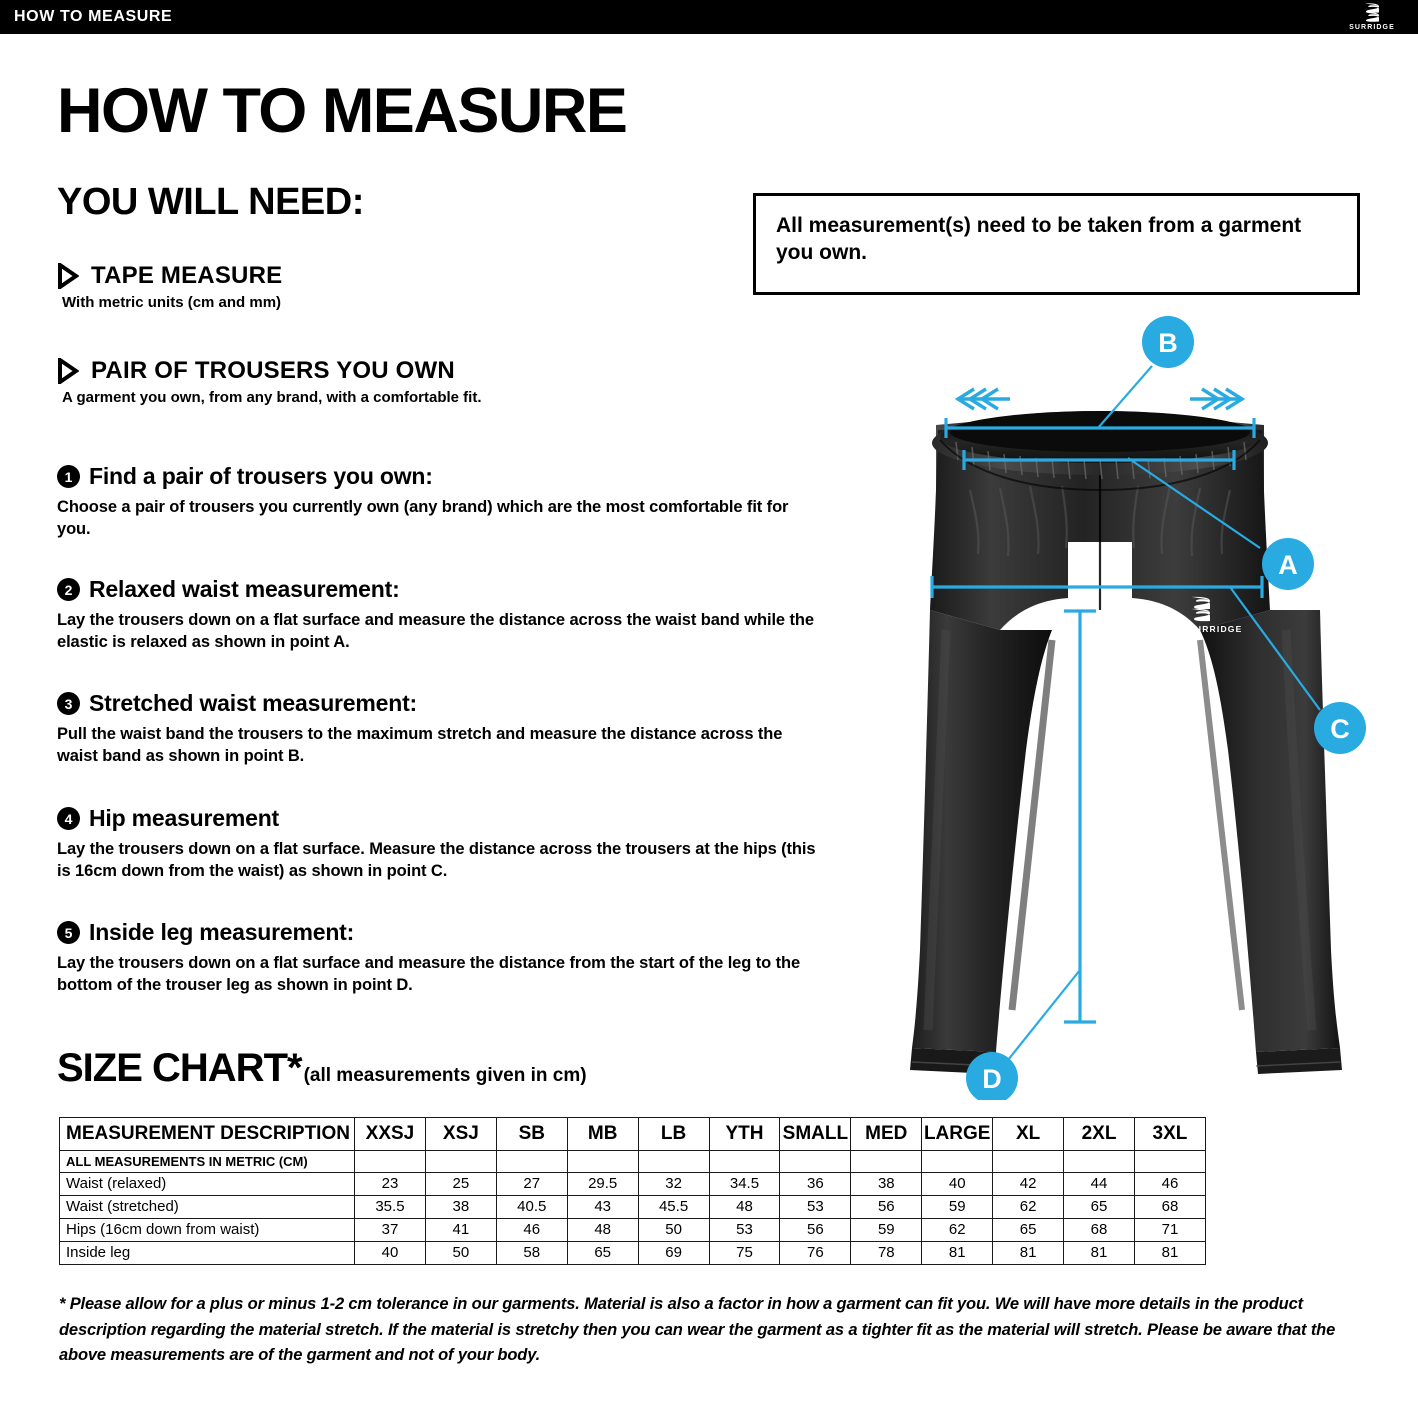 This screenshot has height=1418, width=1418. Describe the element at coordinates (744, 1134) in the screenshot. I see `column-header-yth: YTH` at that location.